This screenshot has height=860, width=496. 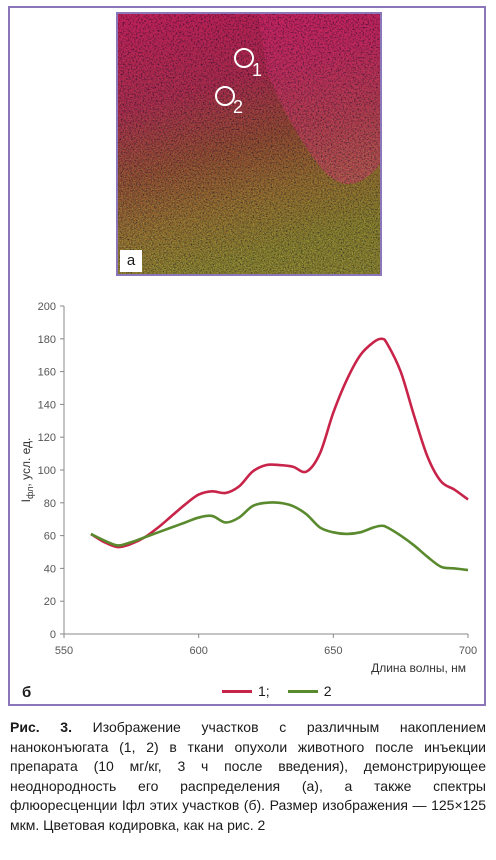 What do you see at coordinates (327, 691) in the screenshot?
I see `legend-label-2: 2` at bounding box center [327, 691].